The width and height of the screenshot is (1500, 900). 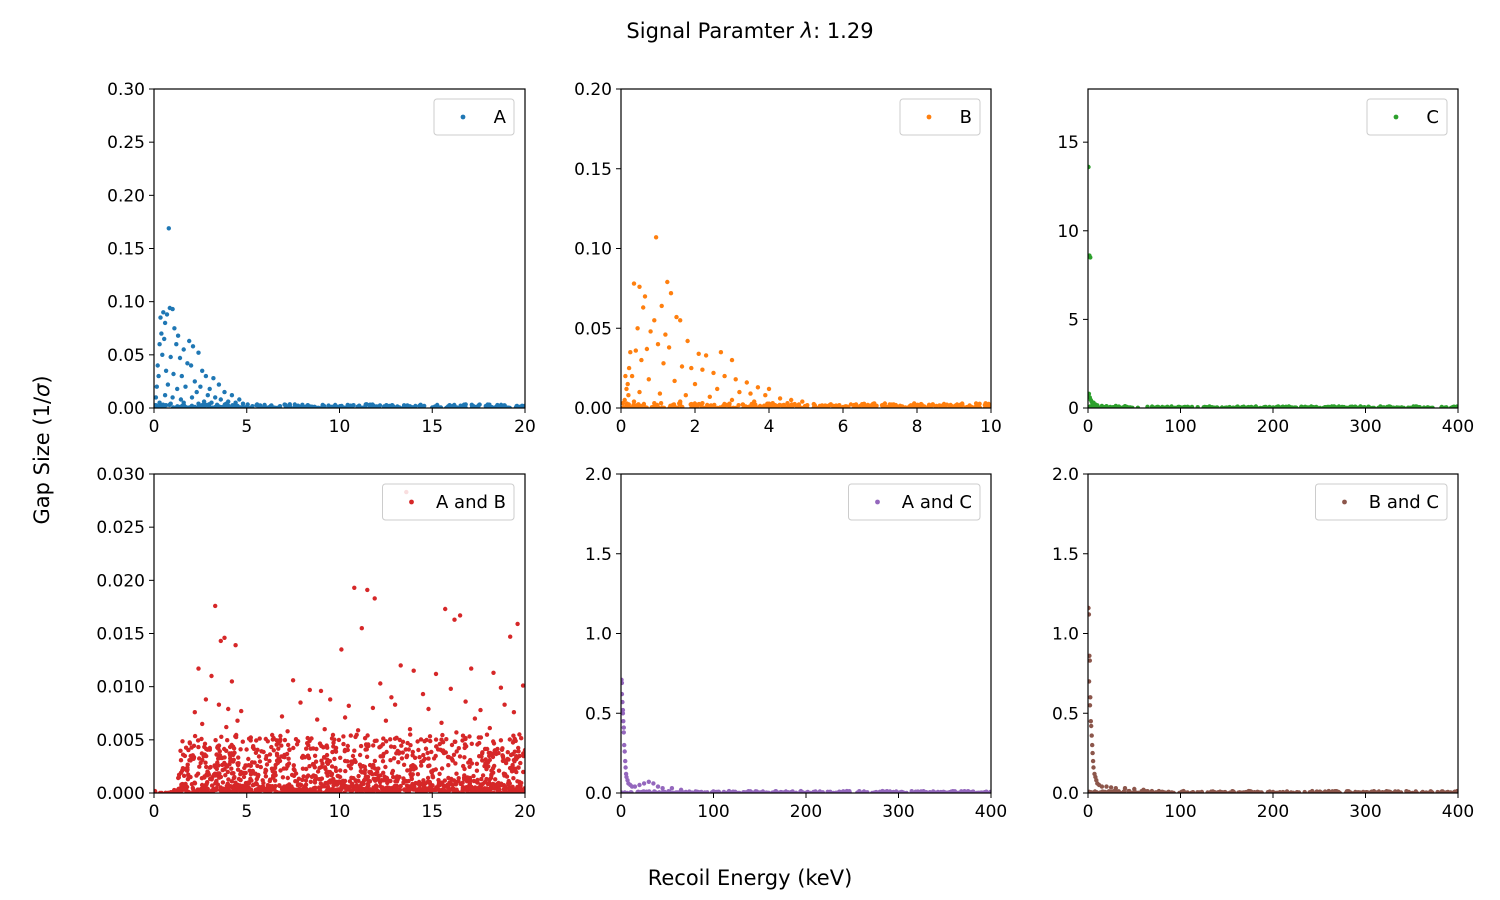 What do you see at coordinates (42, 449) in the screenshot?
I see `y-axis-label: Gap Size (1/σ)` at bounding box center [42, 449].